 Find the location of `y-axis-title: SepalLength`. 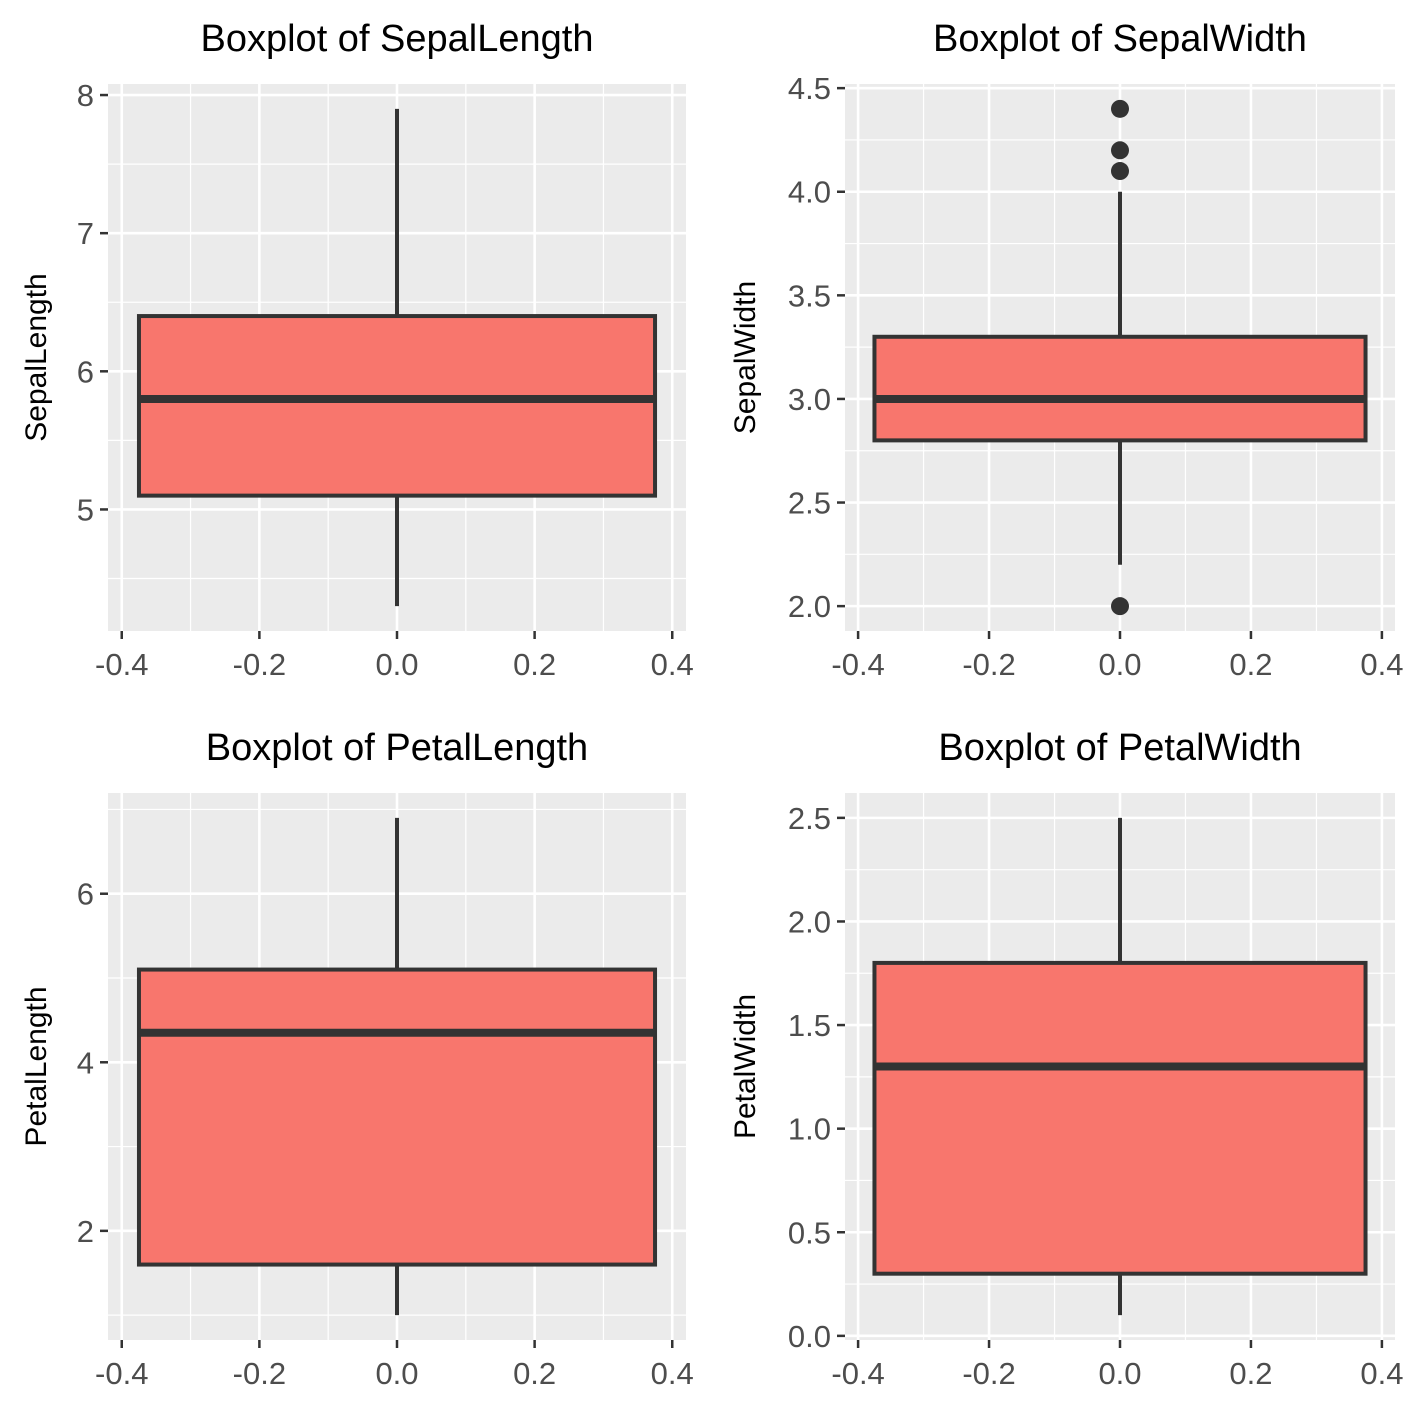

y-axis-title: SepalLength is located at coordinates (36, 357).